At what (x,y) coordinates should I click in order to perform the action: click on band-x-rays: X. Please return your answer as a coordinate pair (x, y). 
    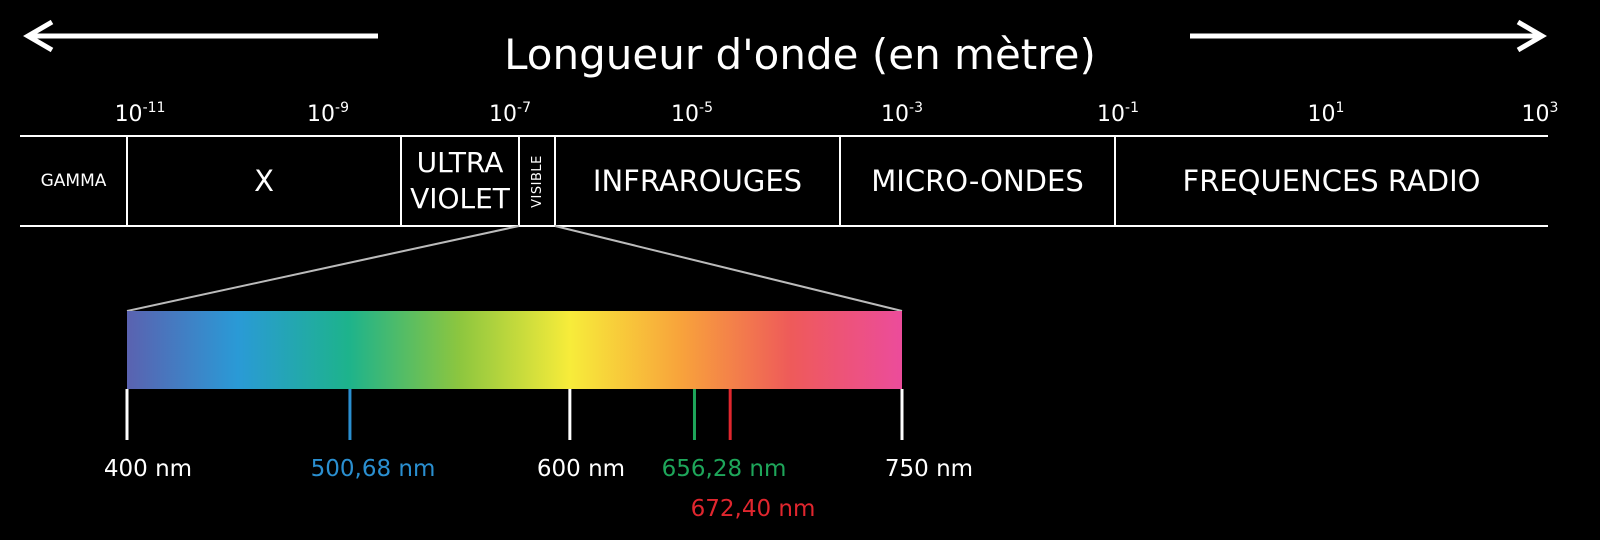
    Looking at the image, I should click on (264, 181).